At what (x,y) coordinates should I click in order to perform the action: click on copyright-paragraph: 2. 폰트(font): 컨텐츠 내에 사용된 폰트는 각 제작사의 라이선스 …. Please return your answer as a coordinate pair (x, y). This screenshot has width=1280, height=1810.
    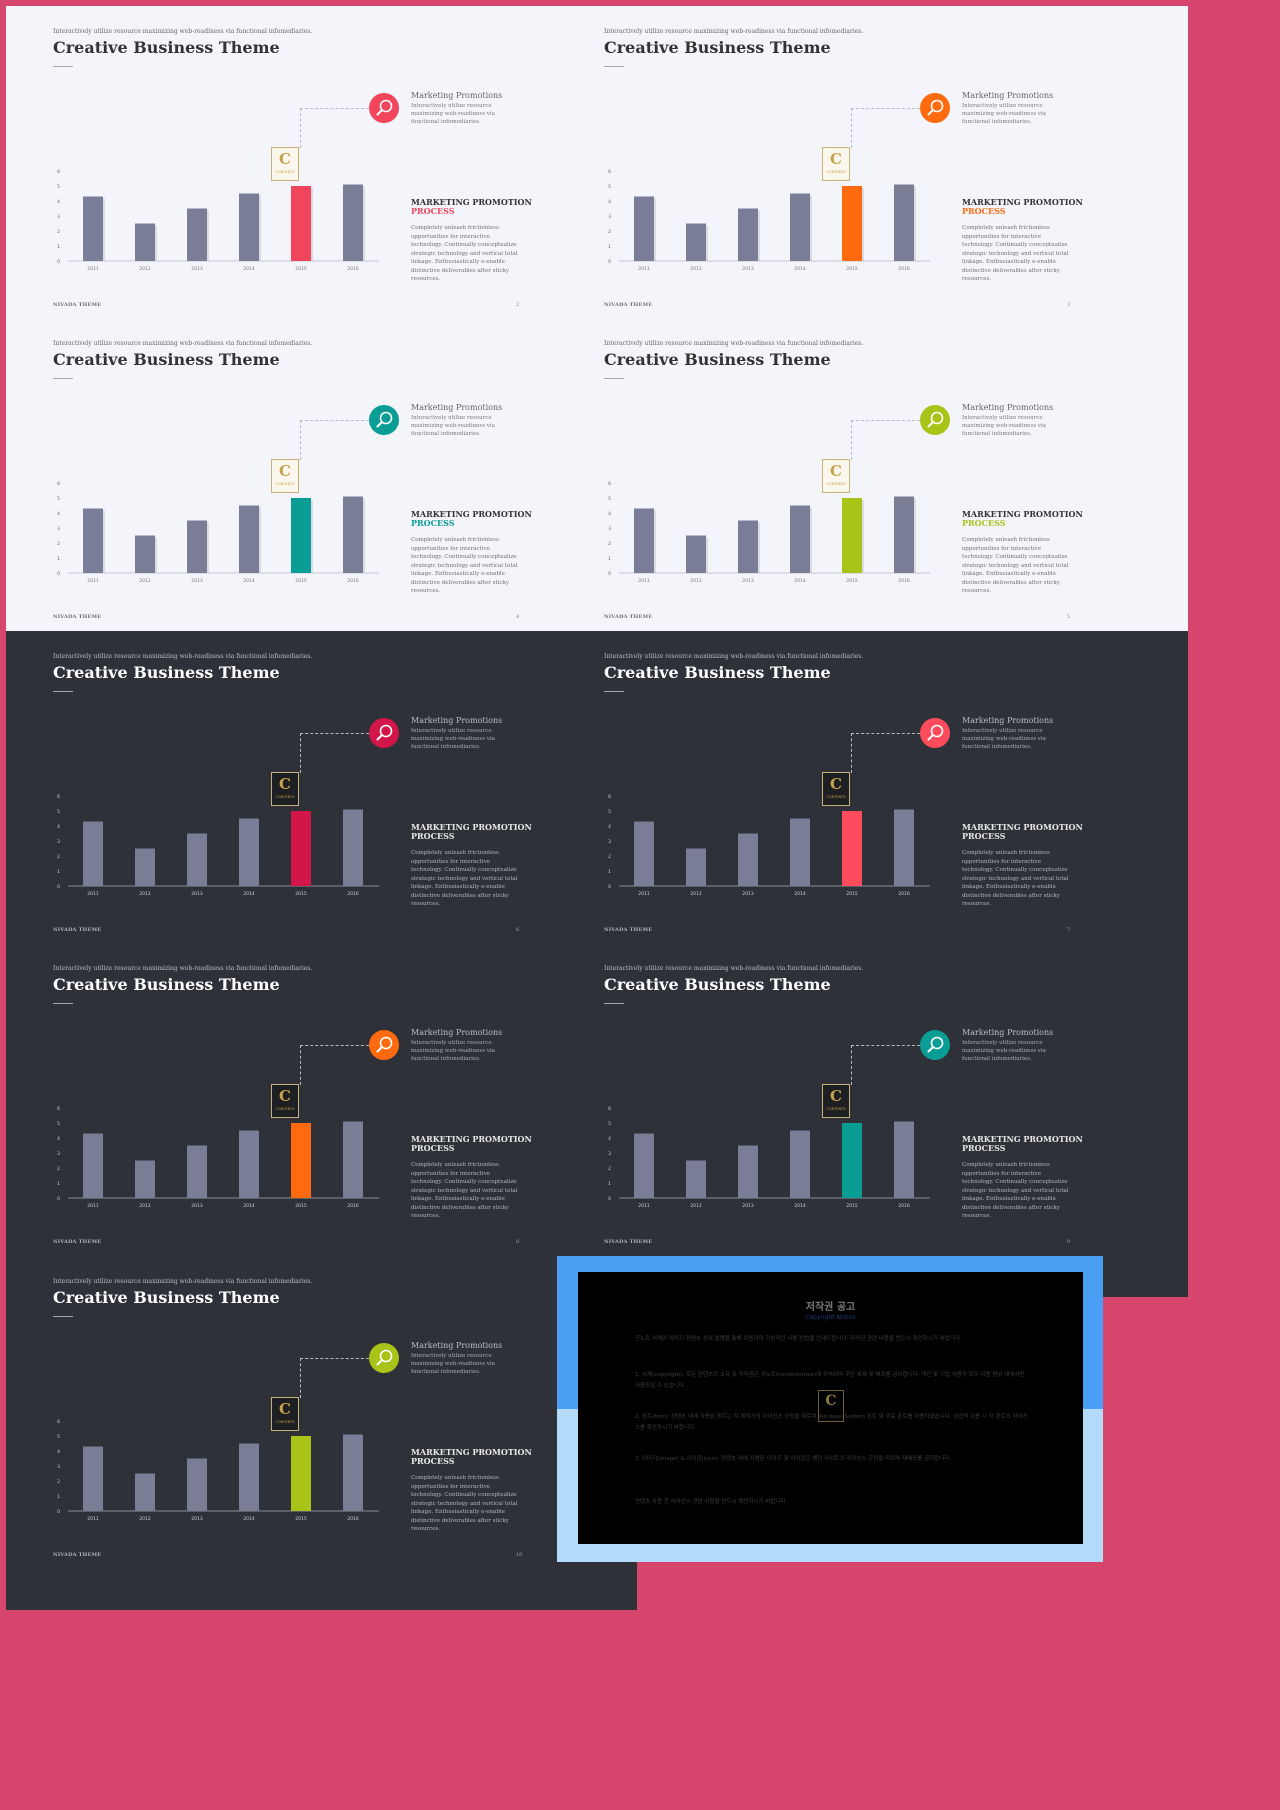
    Looking at the image, I should click on (831, 1422).